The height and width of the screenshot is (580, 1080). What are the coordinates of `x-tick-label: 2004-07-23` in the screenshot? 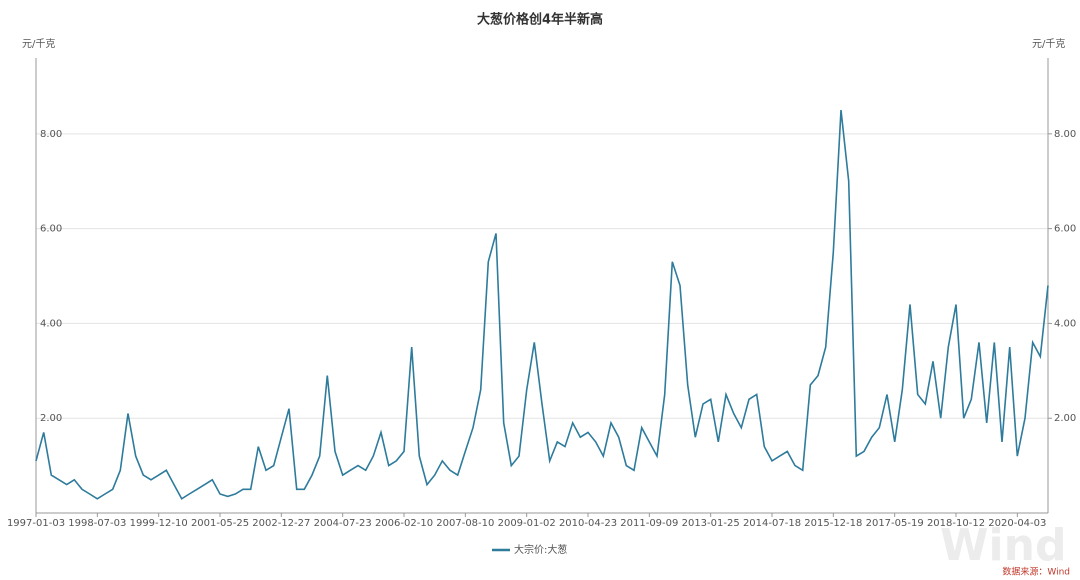 It's located at (343, 523).